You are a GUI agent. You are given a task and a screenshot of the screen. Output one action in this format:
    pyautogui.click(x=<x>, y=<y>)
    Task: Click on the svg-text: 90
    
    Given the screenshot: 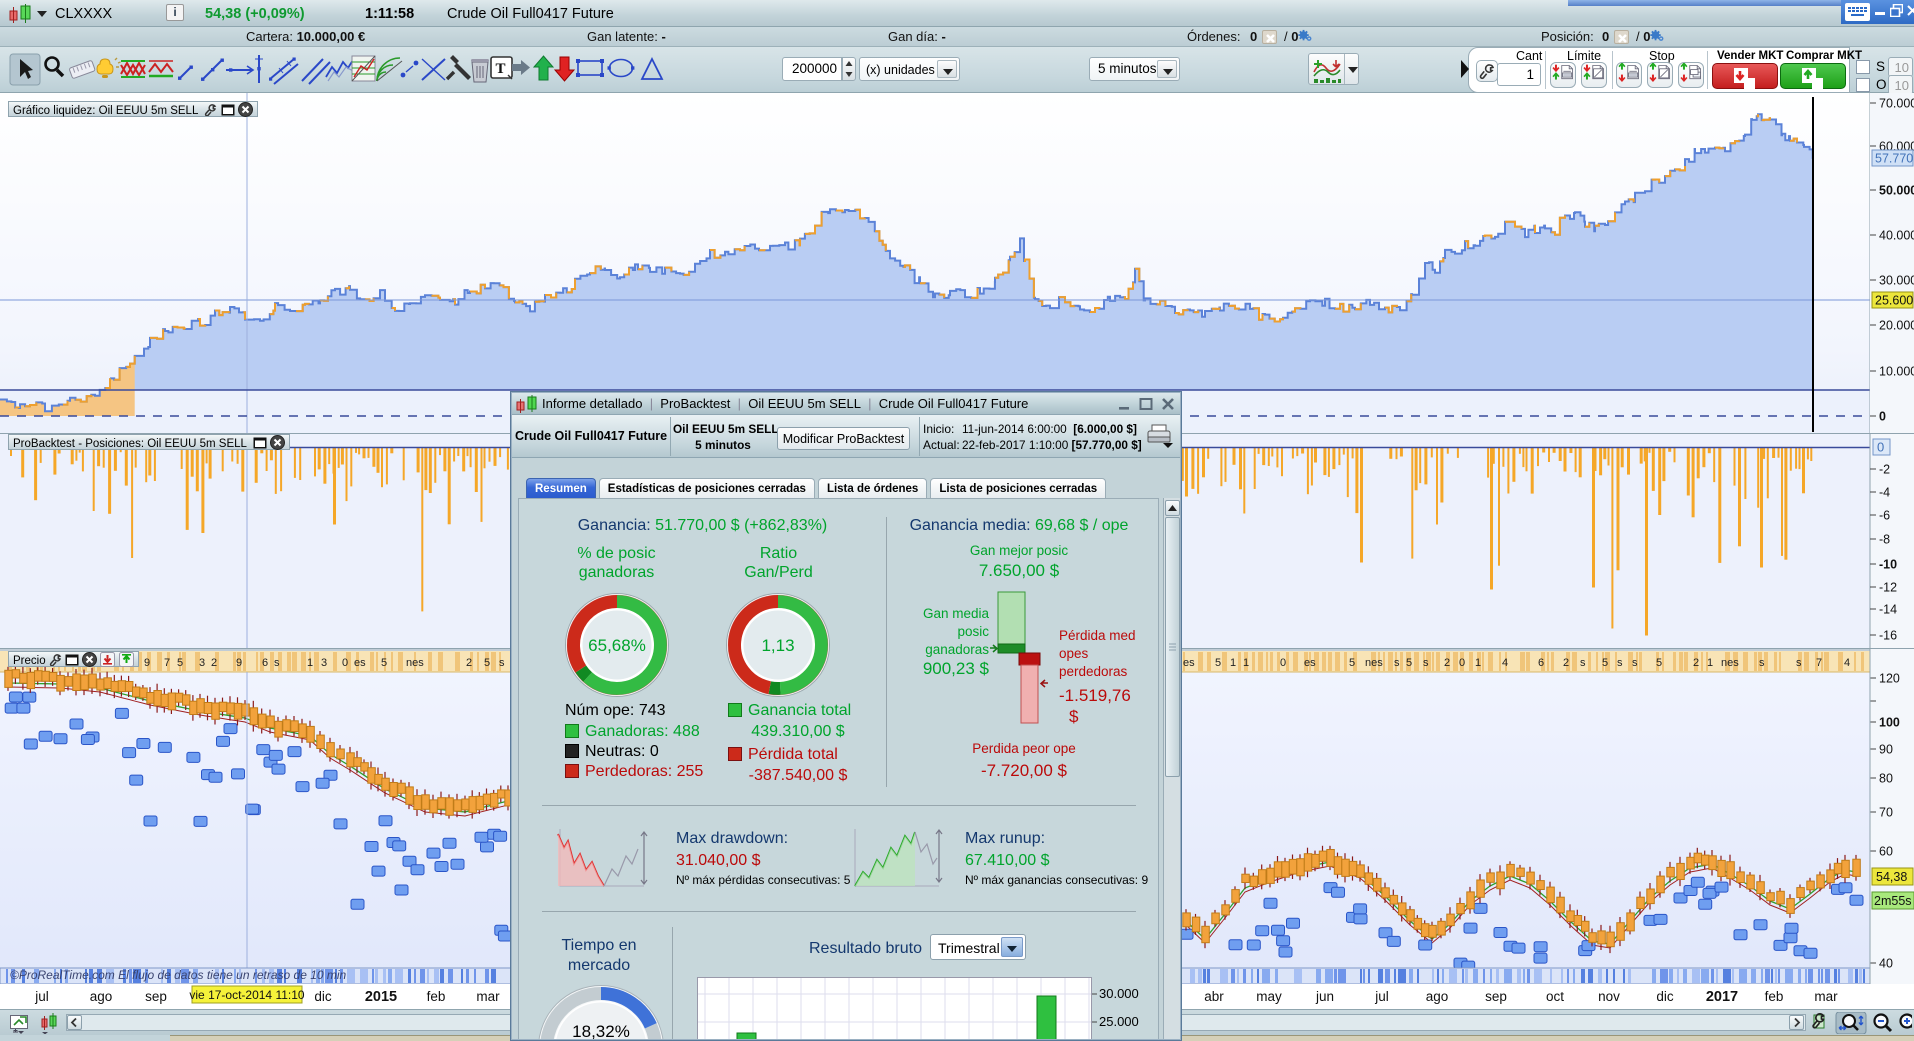 What is the action you would take?
    pyautogui.click(x=1886, y=750)
    